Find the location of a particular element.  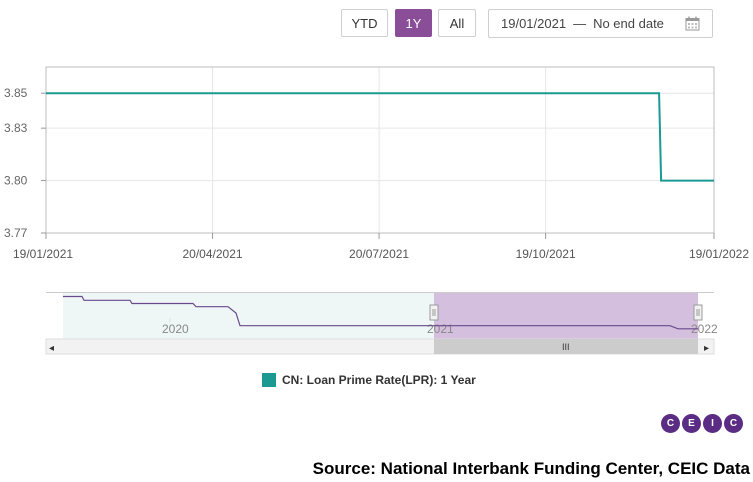

x-tick-label: 19/10/2021 is located at coordinates (546, 254).